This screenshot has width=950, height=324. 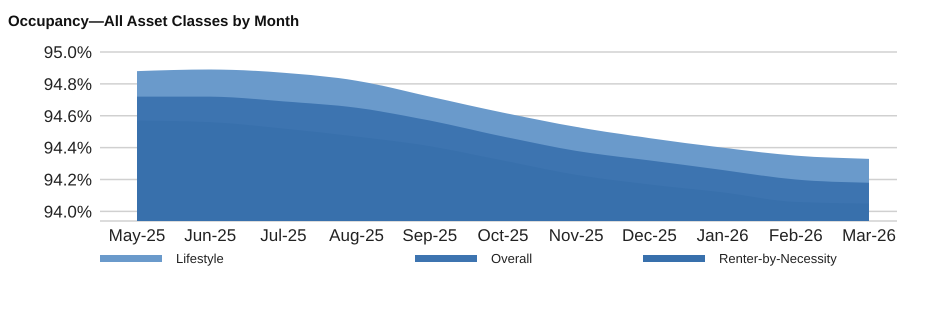 I want to click on x-tick-label: Jul-25, so click(x=283, y=236).